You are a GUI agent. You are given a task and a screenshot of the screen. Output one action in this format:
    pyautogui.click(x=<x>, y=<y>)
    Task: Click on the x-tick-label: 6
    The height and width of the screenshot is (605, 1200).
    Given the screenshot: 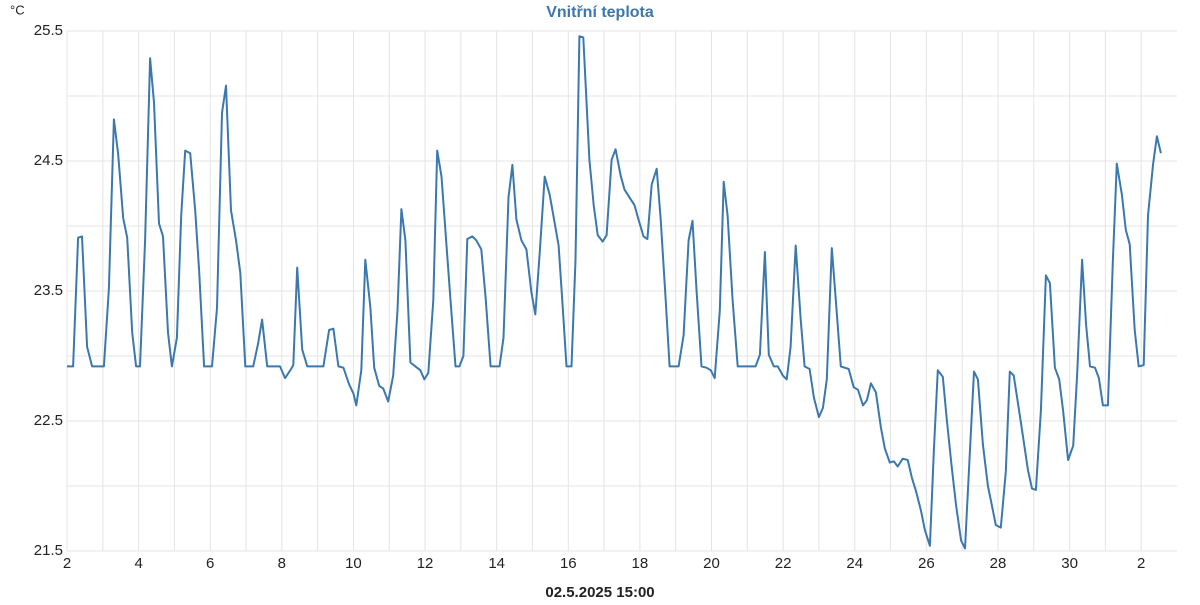 What is the action you would take?
    pyautogui.click(x=210, y=563)
    